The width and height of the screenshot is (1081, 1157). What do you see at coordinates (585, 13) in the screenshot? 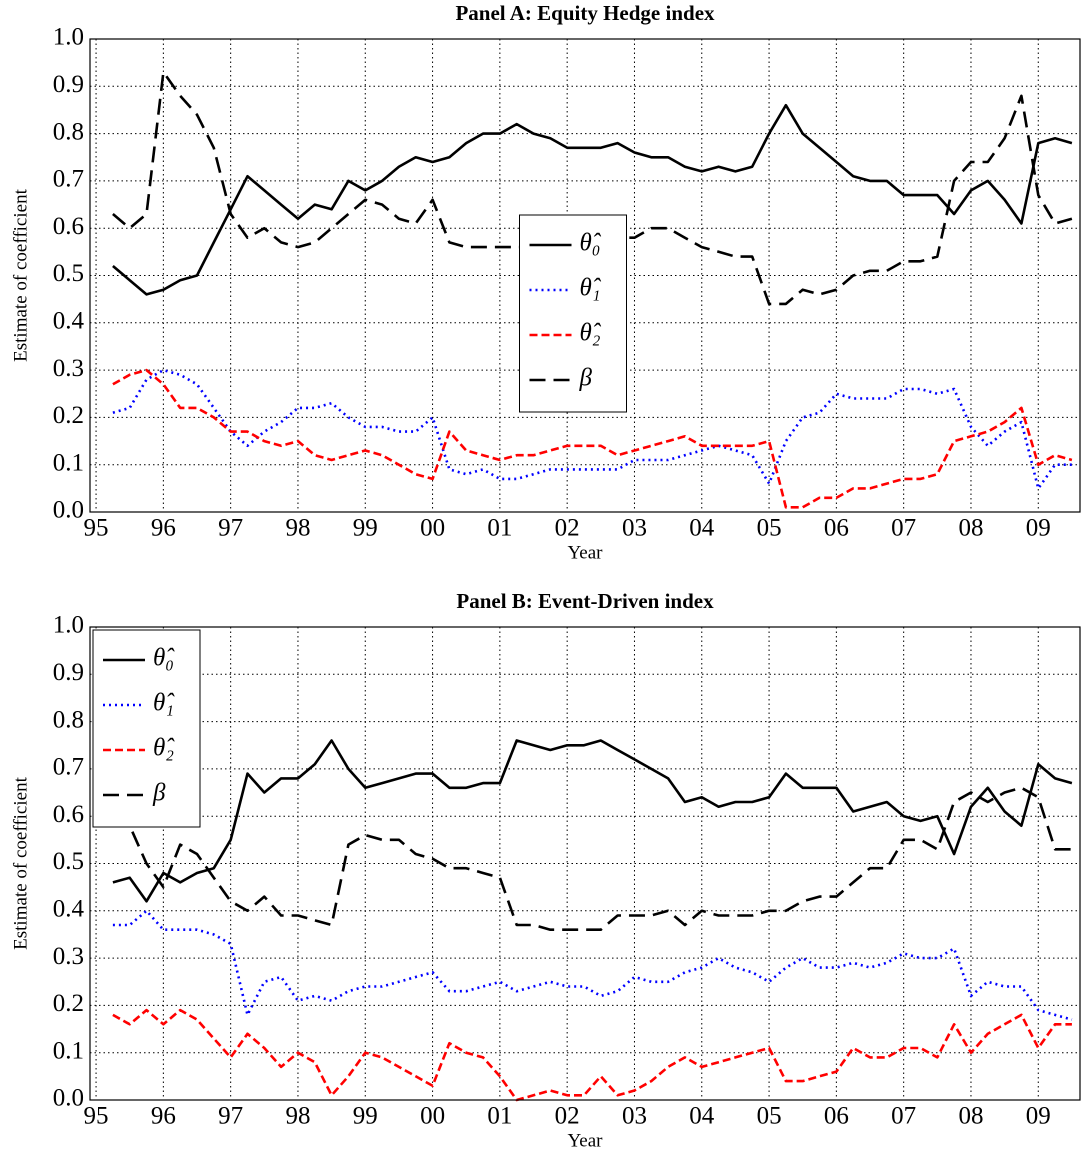
I see `chart-title: Panel A: Equity Hedge index` at bounding box center [585, 13].